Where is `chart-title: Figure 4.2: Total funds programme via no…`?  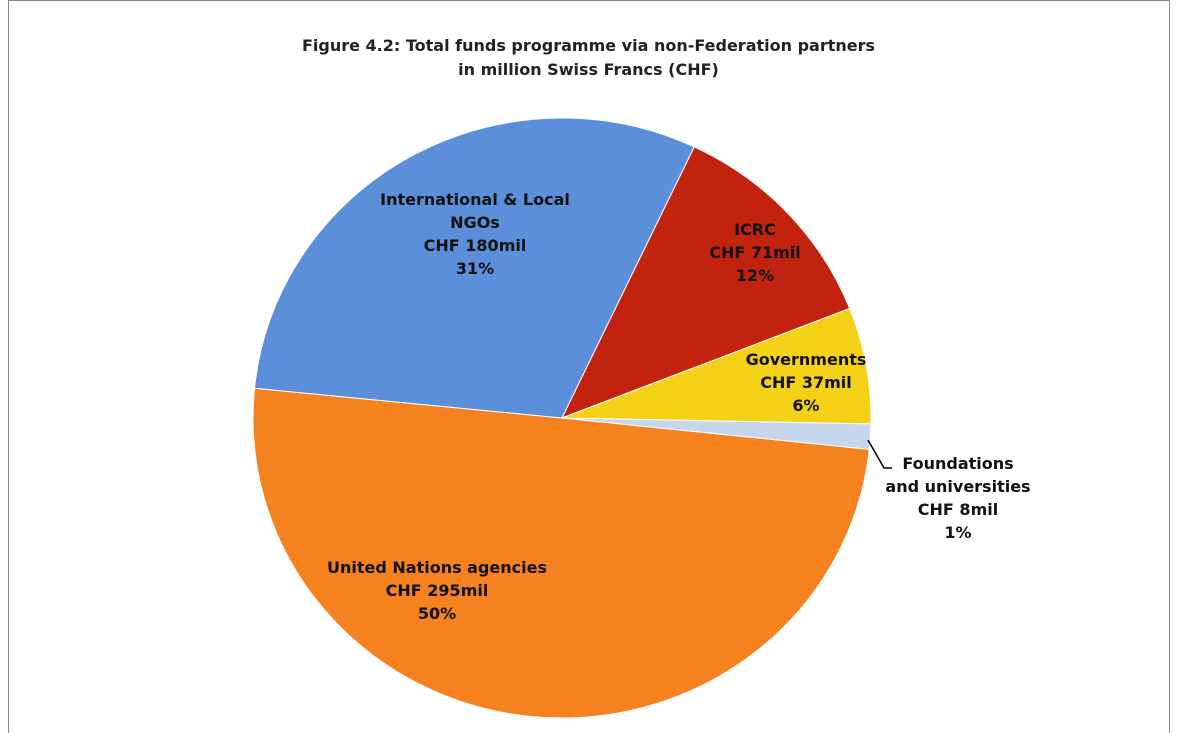
chart-title: Figure 4.2: Total funds programme via no… is located at coordinates (588, 45).